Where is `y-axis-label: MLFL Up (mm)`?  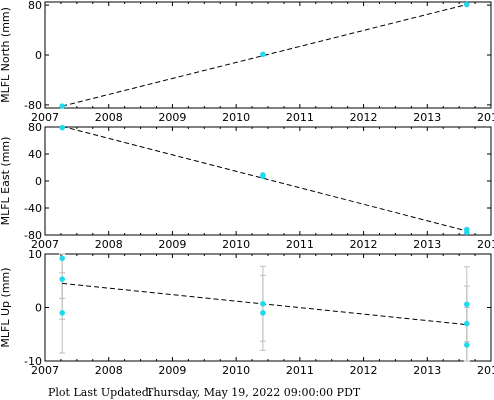 y-axis-label: MLFL Up (mm) is located at coordinates (6, 307).